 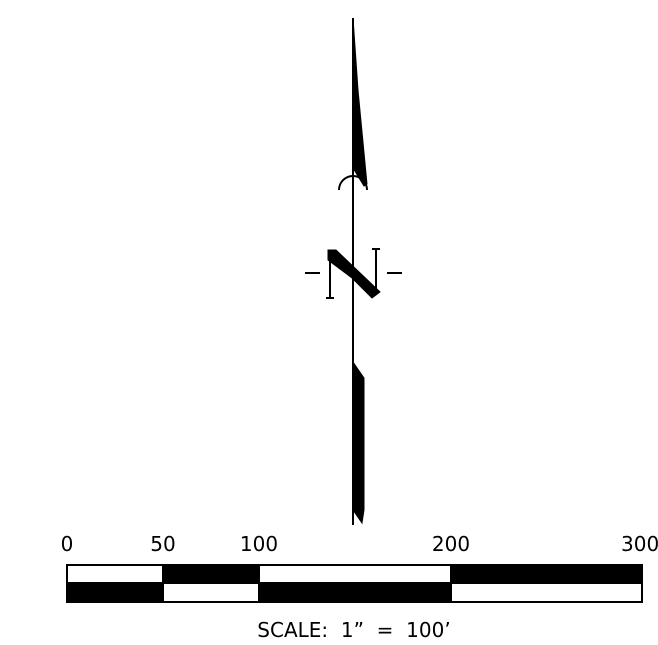 What do you see at coordinates (360, 102) in the screenshot?
I see `north-arrow-upper-barb` at bounding box center [360, 102].